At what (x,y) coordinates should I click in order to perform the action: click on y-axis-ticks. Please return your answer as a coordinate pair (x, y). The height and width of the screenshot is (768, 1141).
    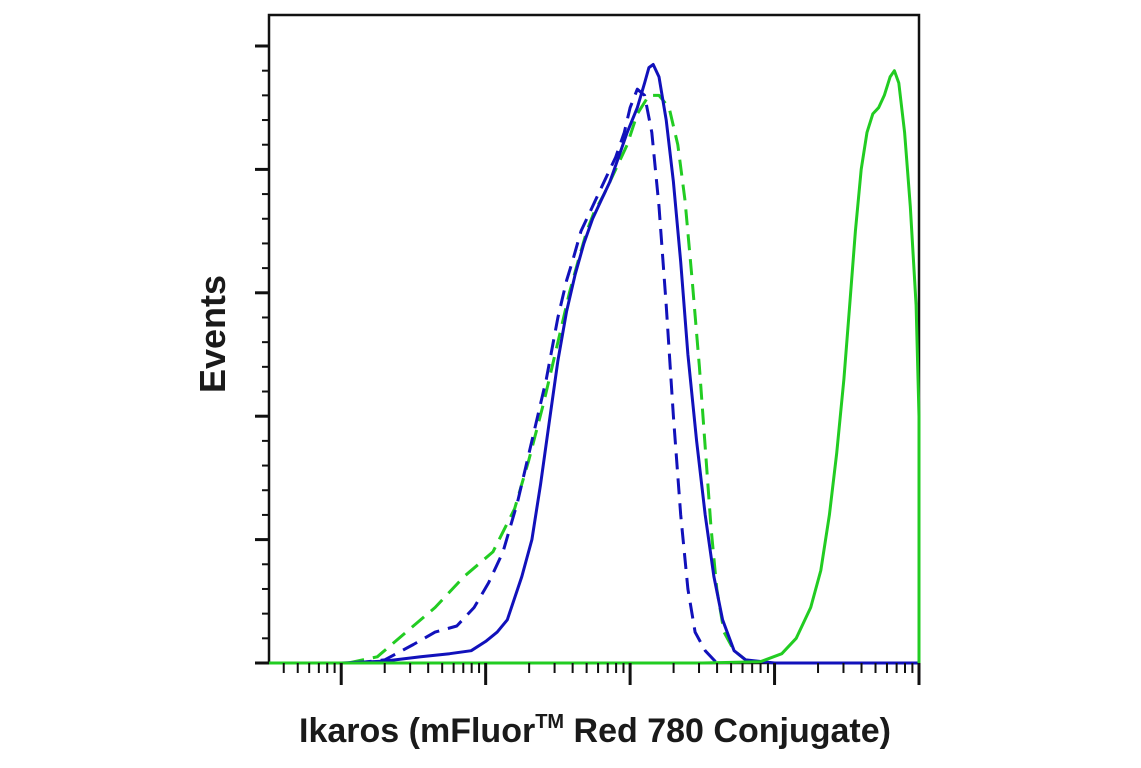
    Looking at the image, I should click on (262, 354).